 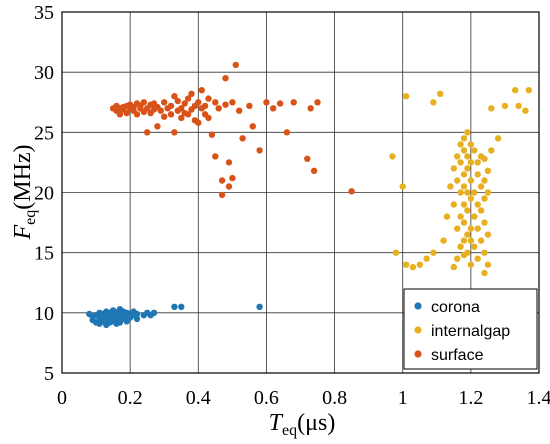 What do you see at coordinates (276, 423) in the screenshot?
I see `x-axis-title-main: T` at bounding box center [276, 423].